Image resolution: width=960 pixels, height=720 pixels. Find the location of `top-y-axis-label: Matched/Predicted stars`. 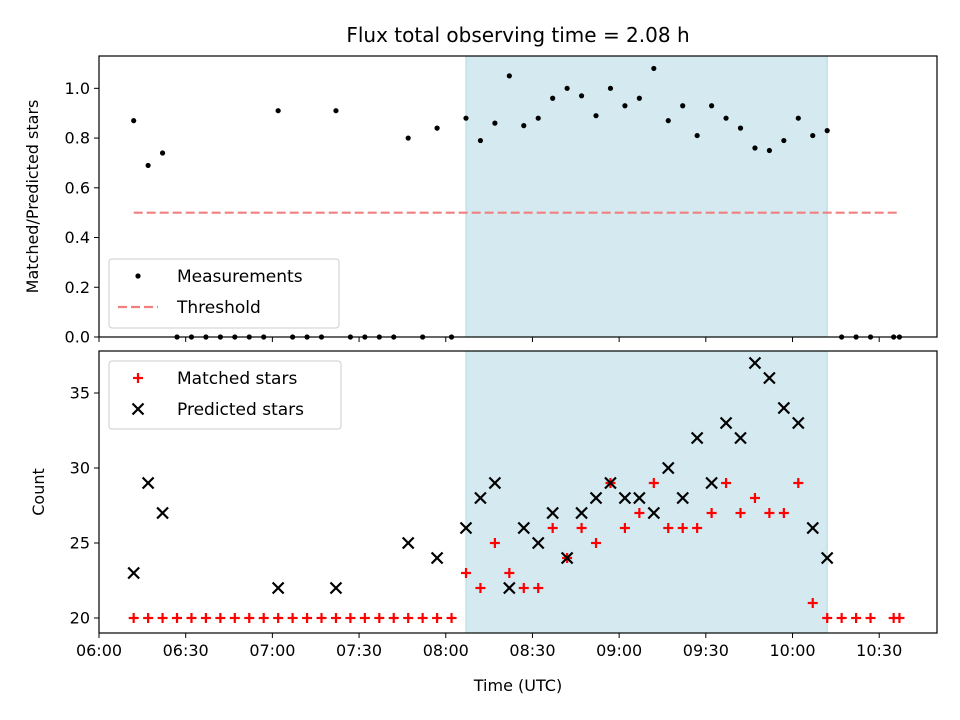

top-y-axis-label: Matched/Predicted stars is located at coordinates (32, 197).